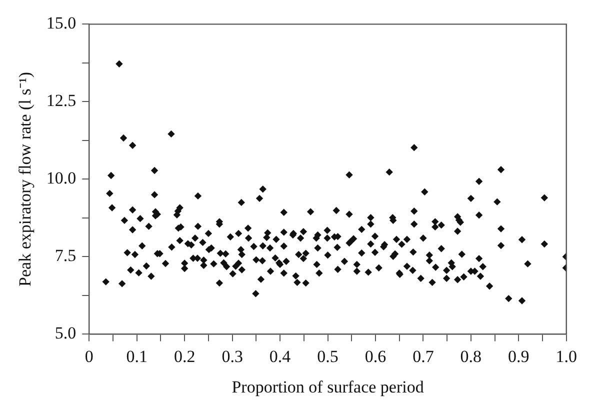 The image size is (591, 412). I want to click on x-tick-label: 0.6, so click(375, 356).